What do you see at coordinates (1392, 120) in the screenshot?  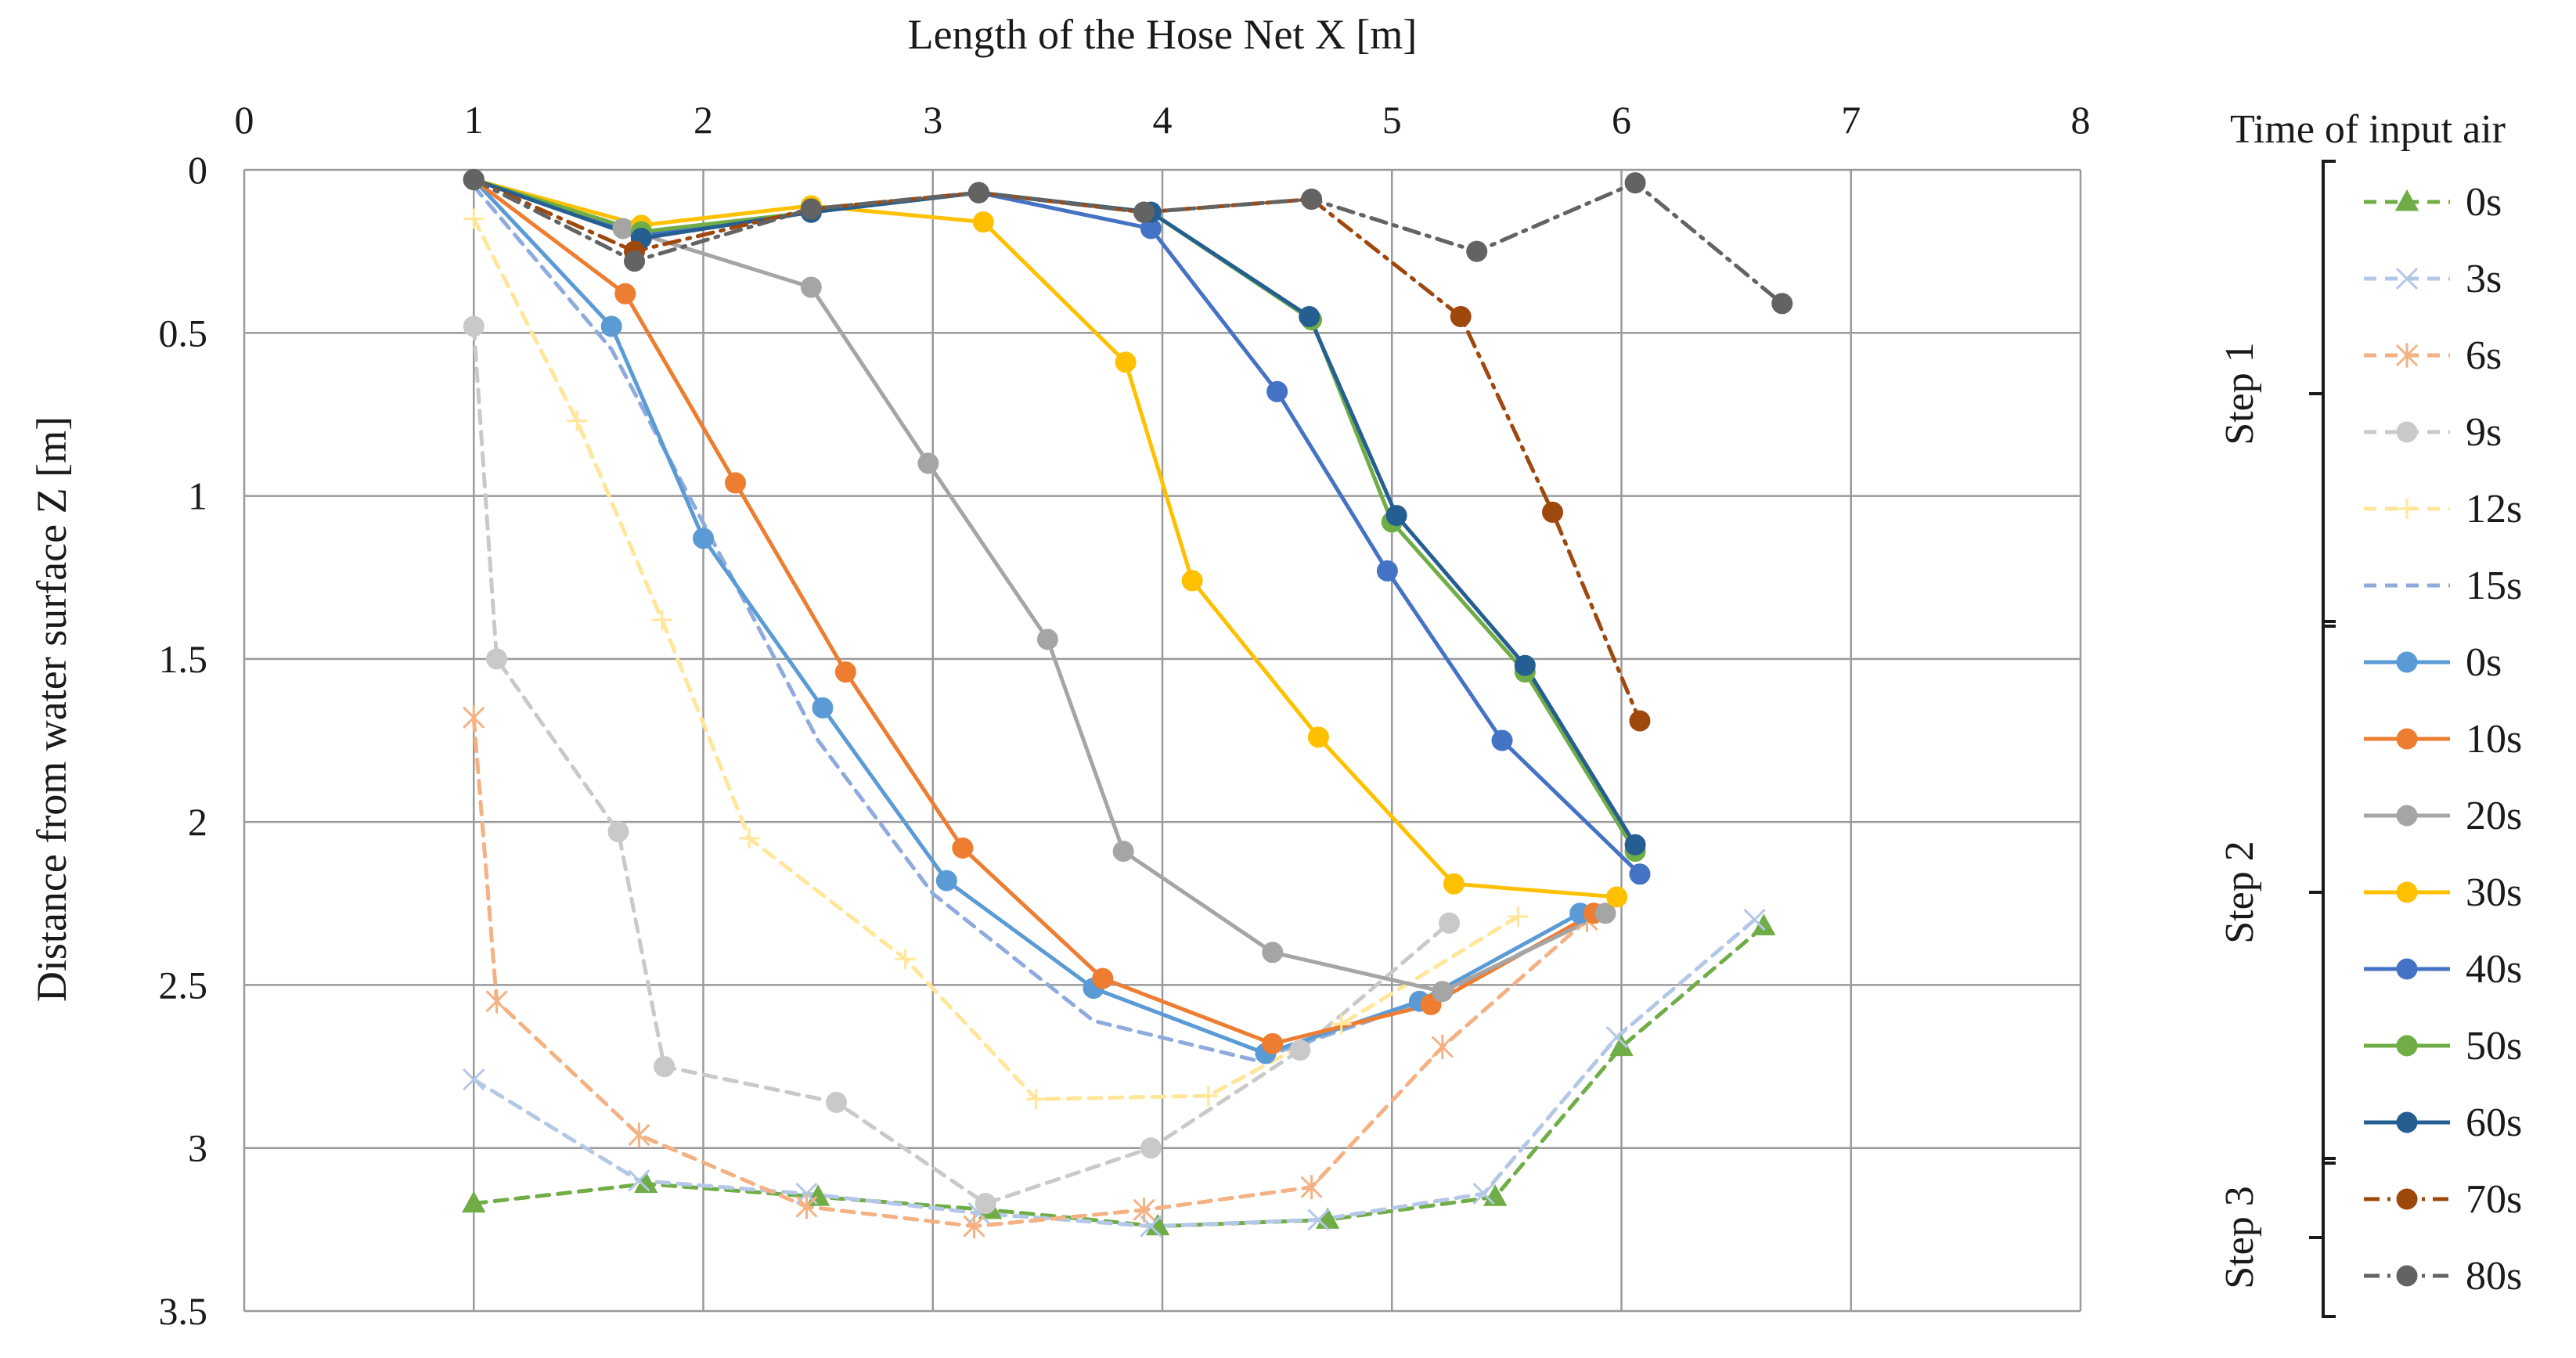 I see `x-tick-label: 5` at bounding box center [1392, 120].